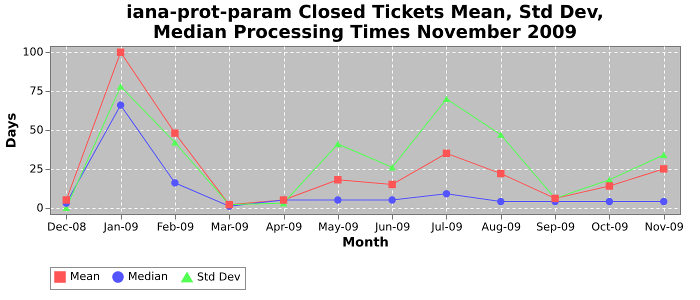 The height and width of the screenshot is (300, 700). I want to click on x-tick-label: May-09, so click(338, 227).